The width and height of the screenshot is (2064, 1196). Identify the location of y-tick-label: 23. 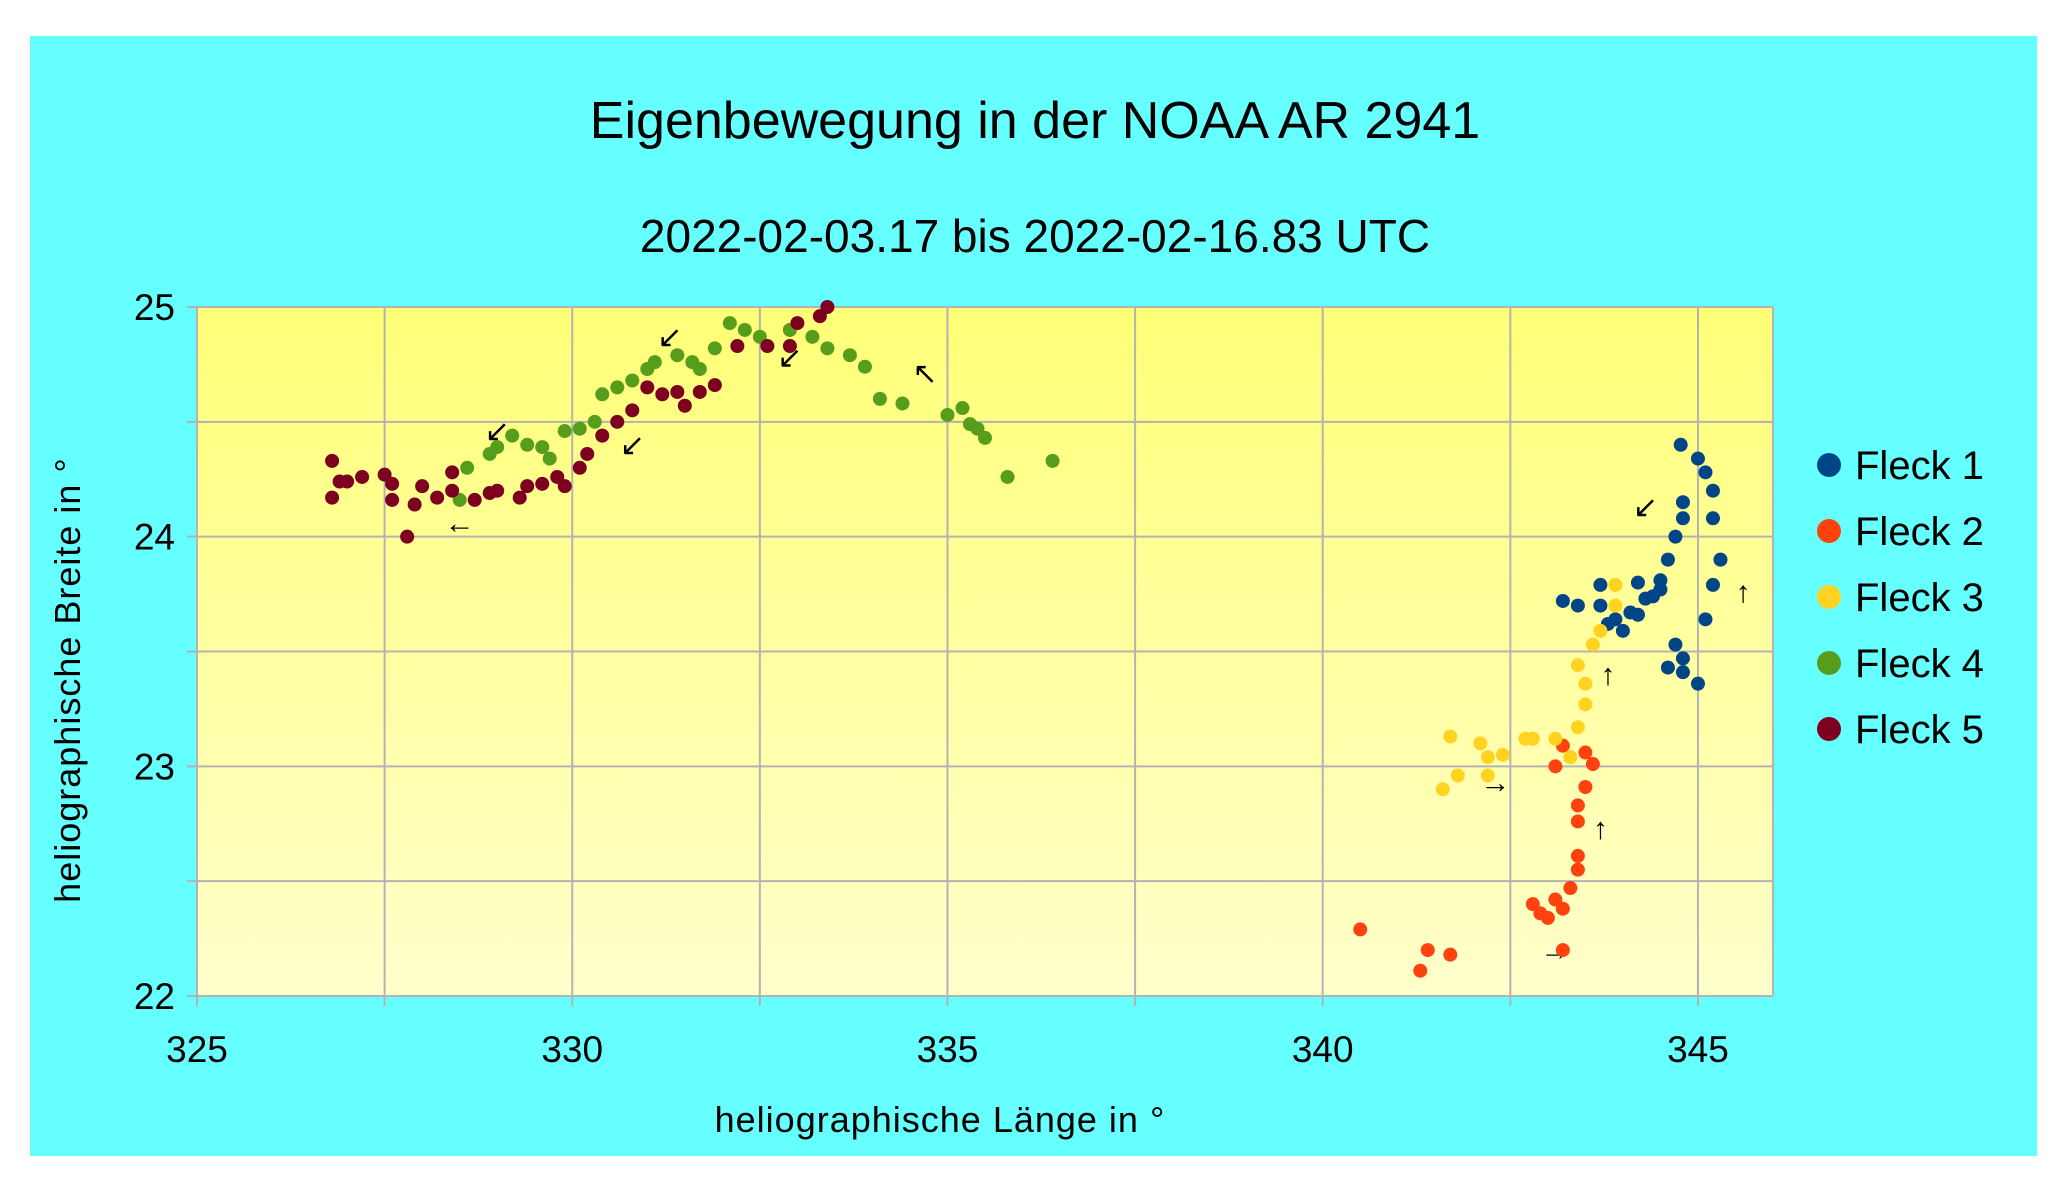
(154, 766).